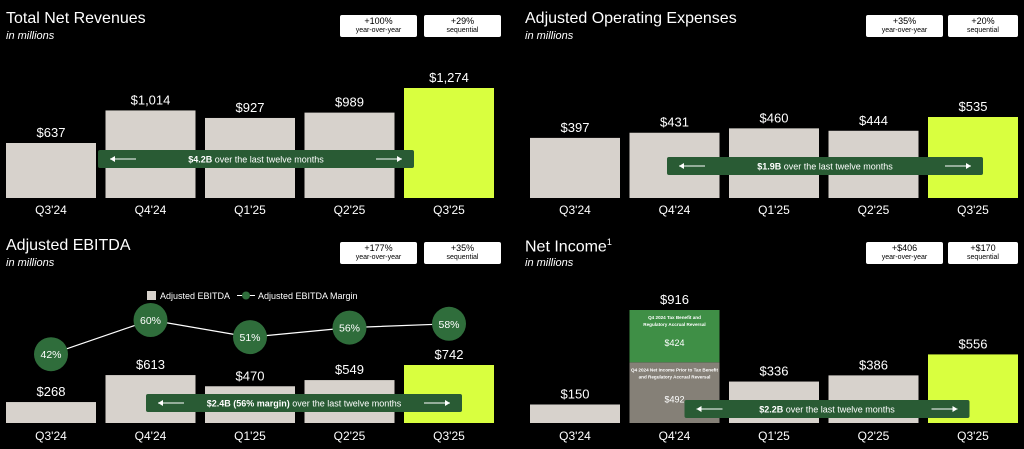 This screenshot has height=449, width=1024. What do you see at coordinates (631, 18) in the screenshot?
I see `panel-title: Adjusted Operating Expenses` at bounding box center [631, 18].